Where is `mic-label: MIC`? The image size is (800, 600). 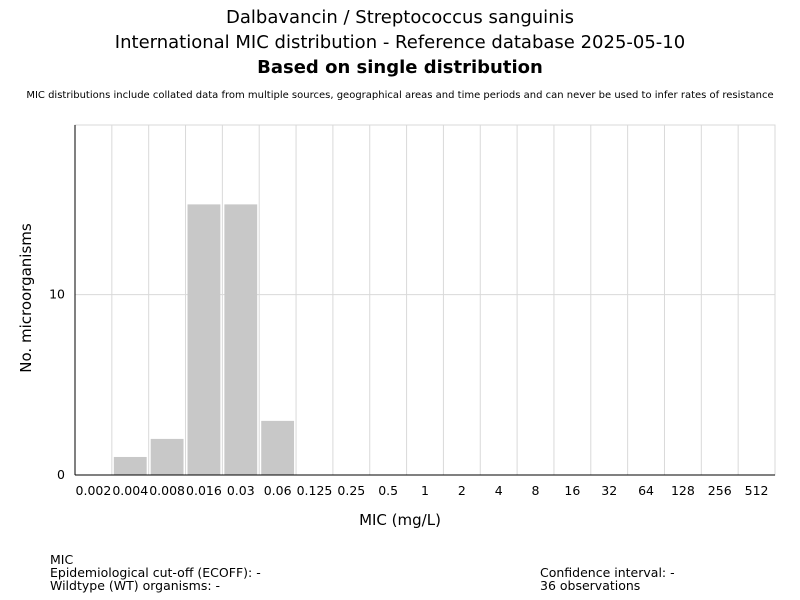
mic-label: MIC is located at coordinates (62, 559).